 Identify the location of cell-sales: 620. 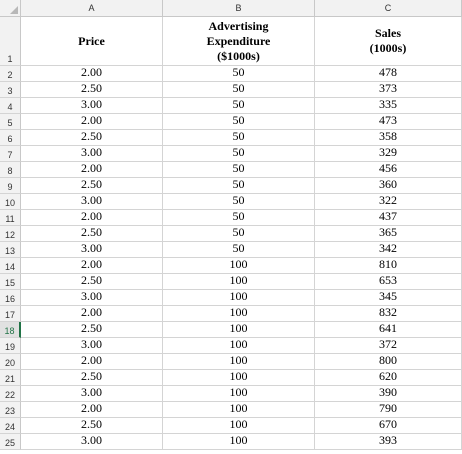
(388, 377).